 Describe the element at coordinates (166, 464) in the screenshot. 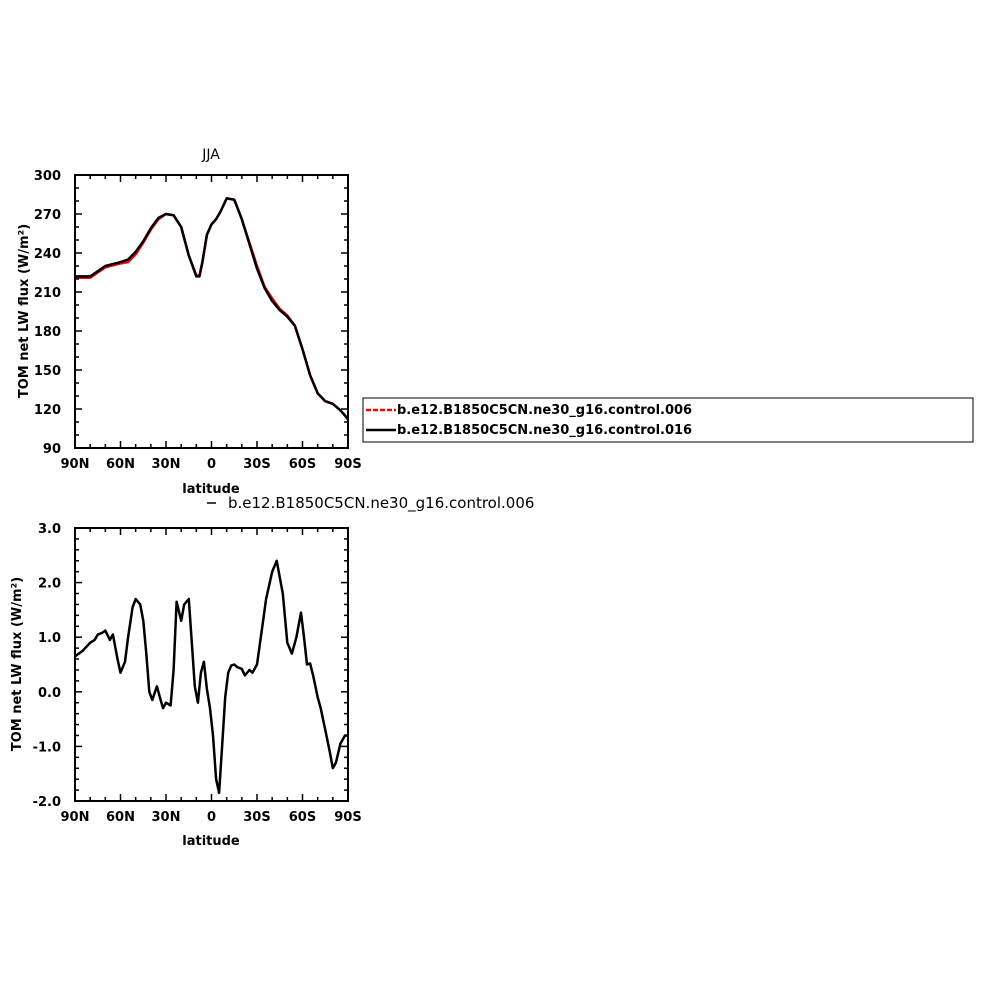

I see `chart0-x-tick-label: 30N` at that location.